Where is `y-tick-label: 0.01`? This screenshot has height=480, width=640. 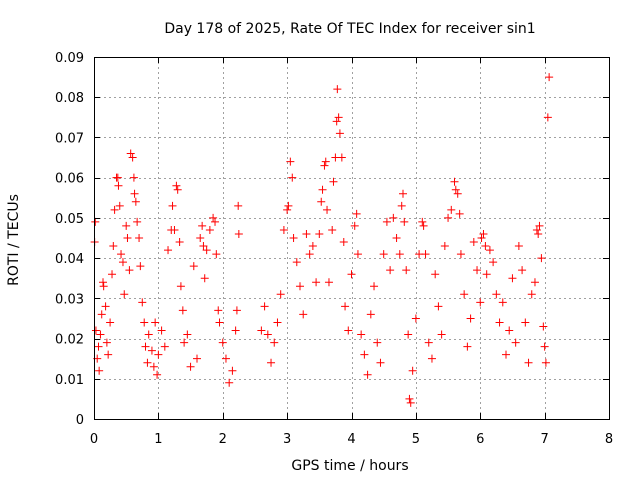 y-tick-label: 0.01 is located at coordinates (69, 380).